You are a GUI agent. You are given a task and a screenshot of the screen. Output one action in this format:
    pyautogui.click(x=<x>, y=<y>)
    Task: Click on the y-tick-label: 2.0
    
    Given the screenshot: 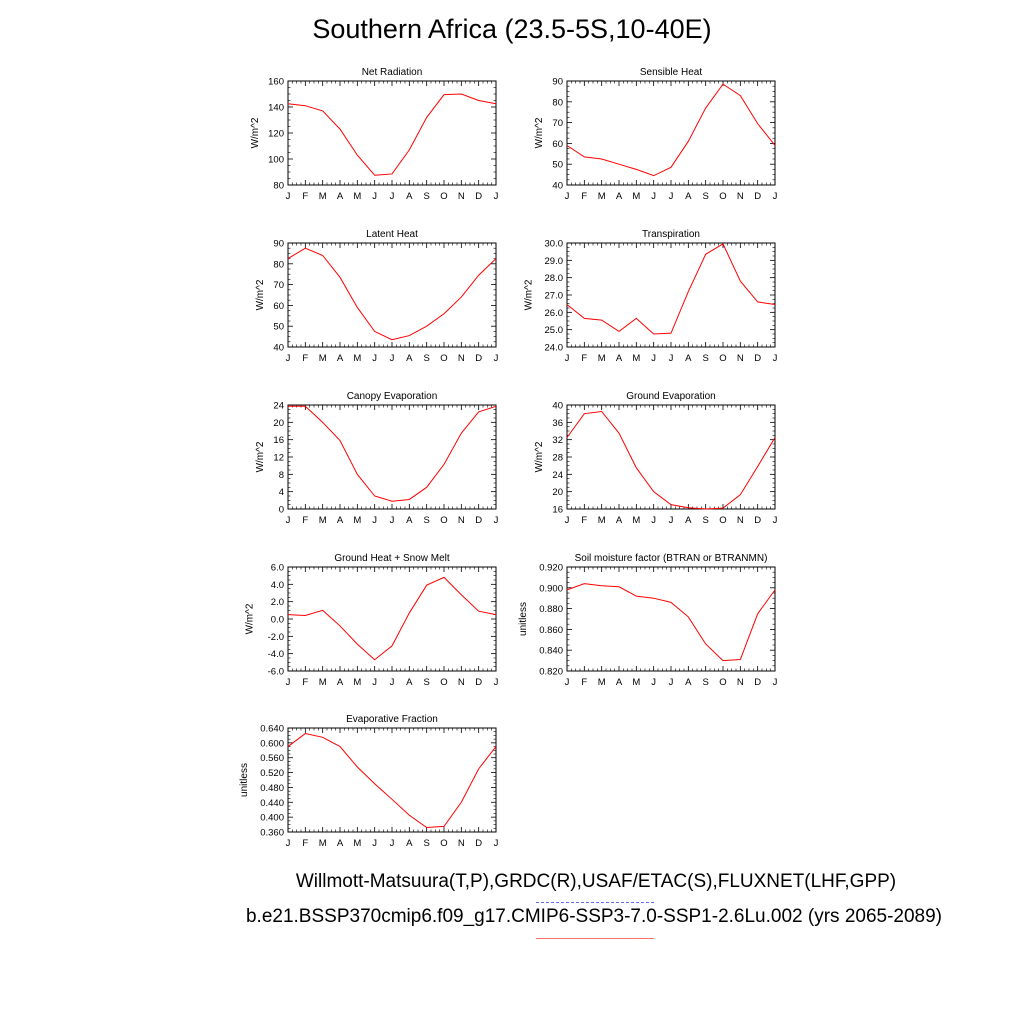 What is the action you would take?
    pyautogui.click(x=277, y=602)
    